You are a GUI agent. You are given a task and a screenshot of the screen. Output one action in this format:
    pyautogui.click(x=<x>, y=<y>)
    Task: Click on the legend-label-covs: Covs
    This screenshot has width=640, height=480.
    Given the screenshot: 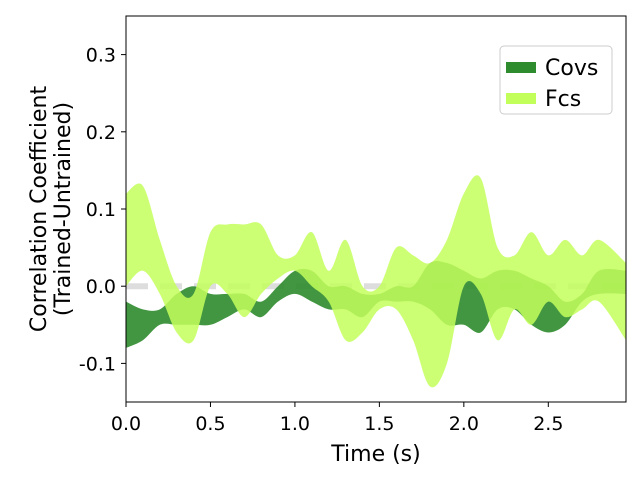 What is the action you would take?
    pyautogui.click(x=571, y=68)
    